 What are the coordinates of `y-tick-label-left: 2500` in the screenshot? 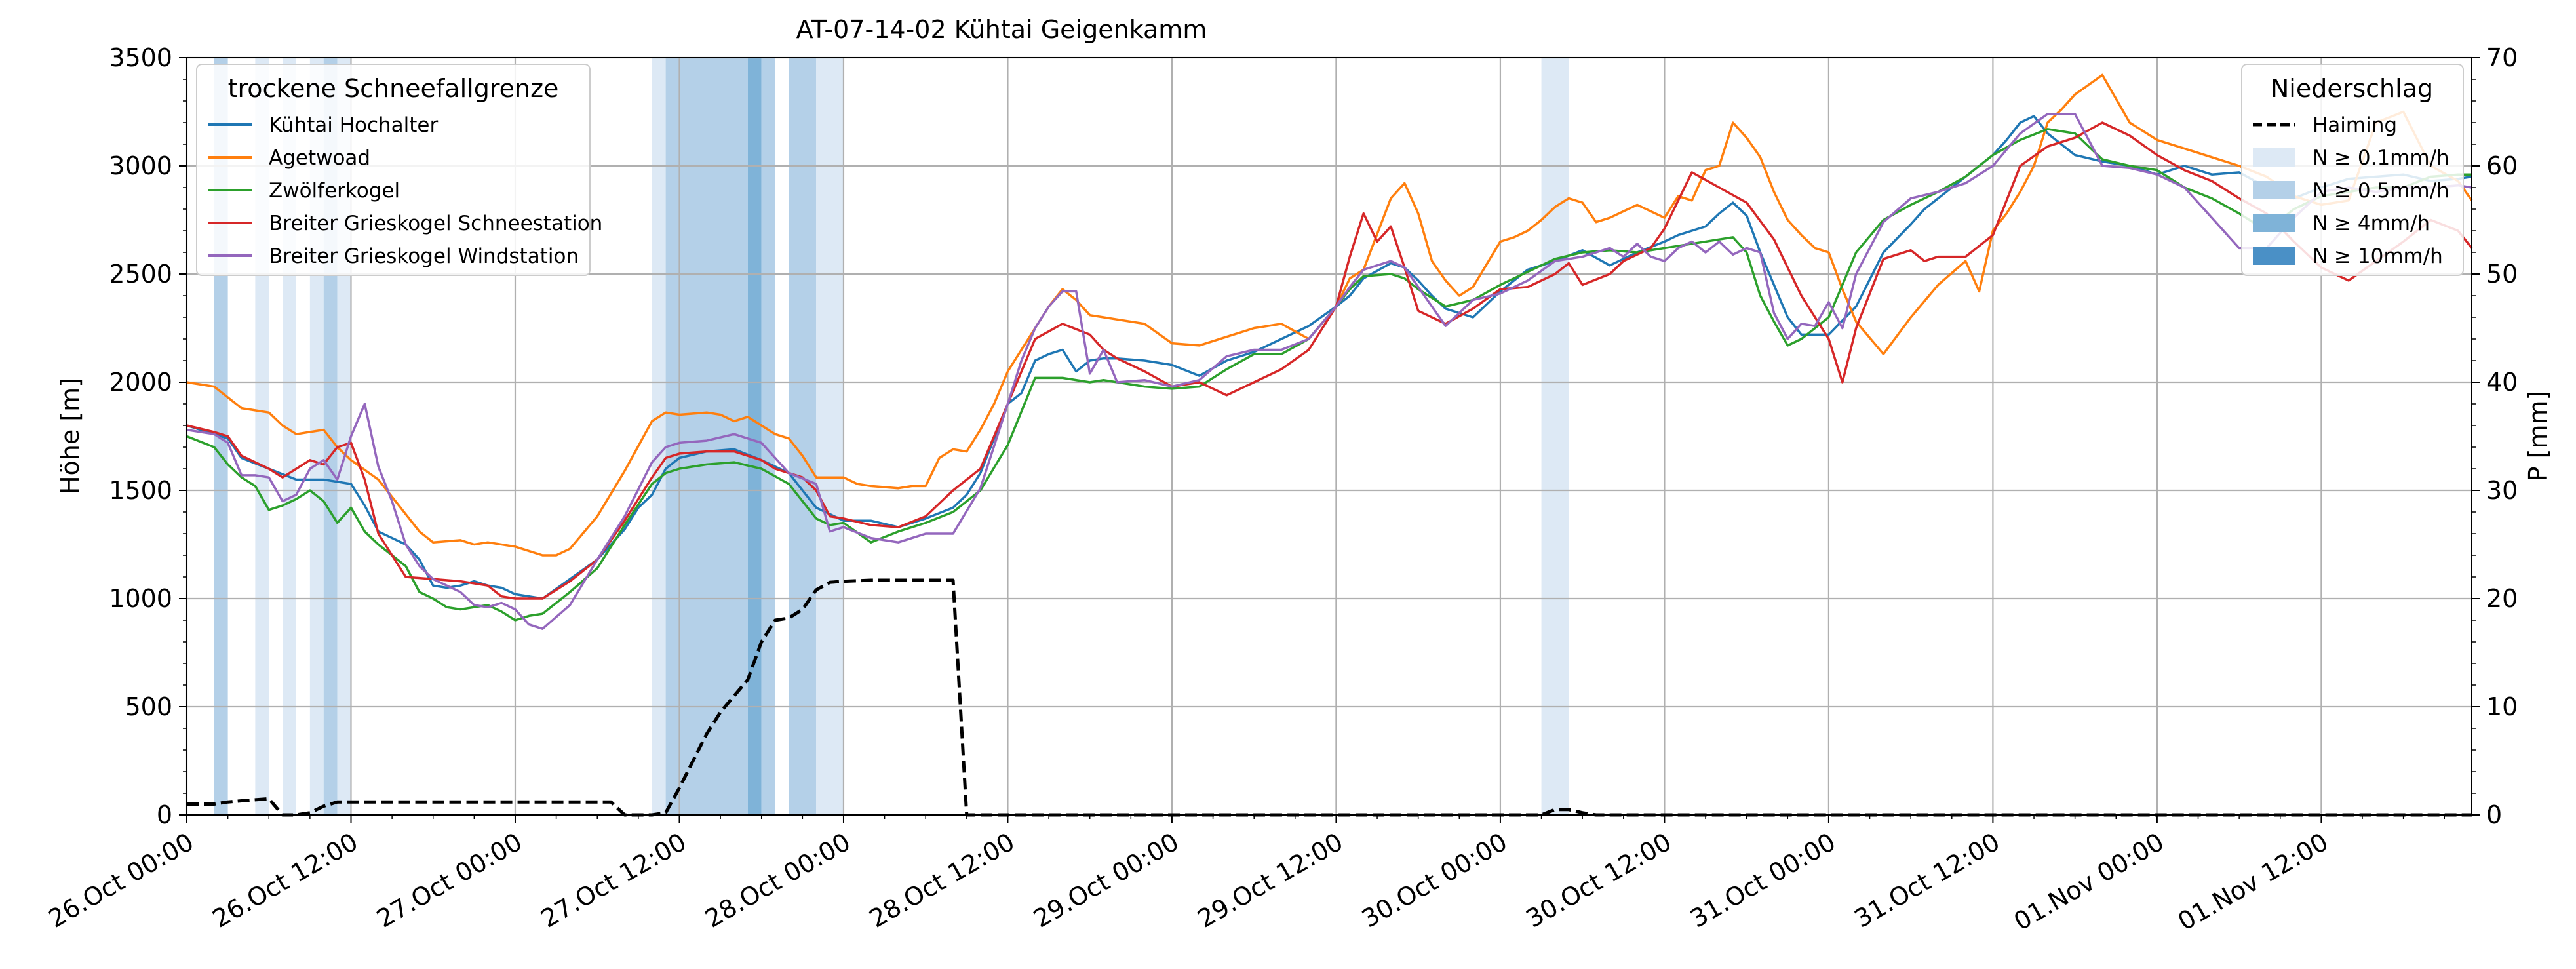 It's located at (140, 274).